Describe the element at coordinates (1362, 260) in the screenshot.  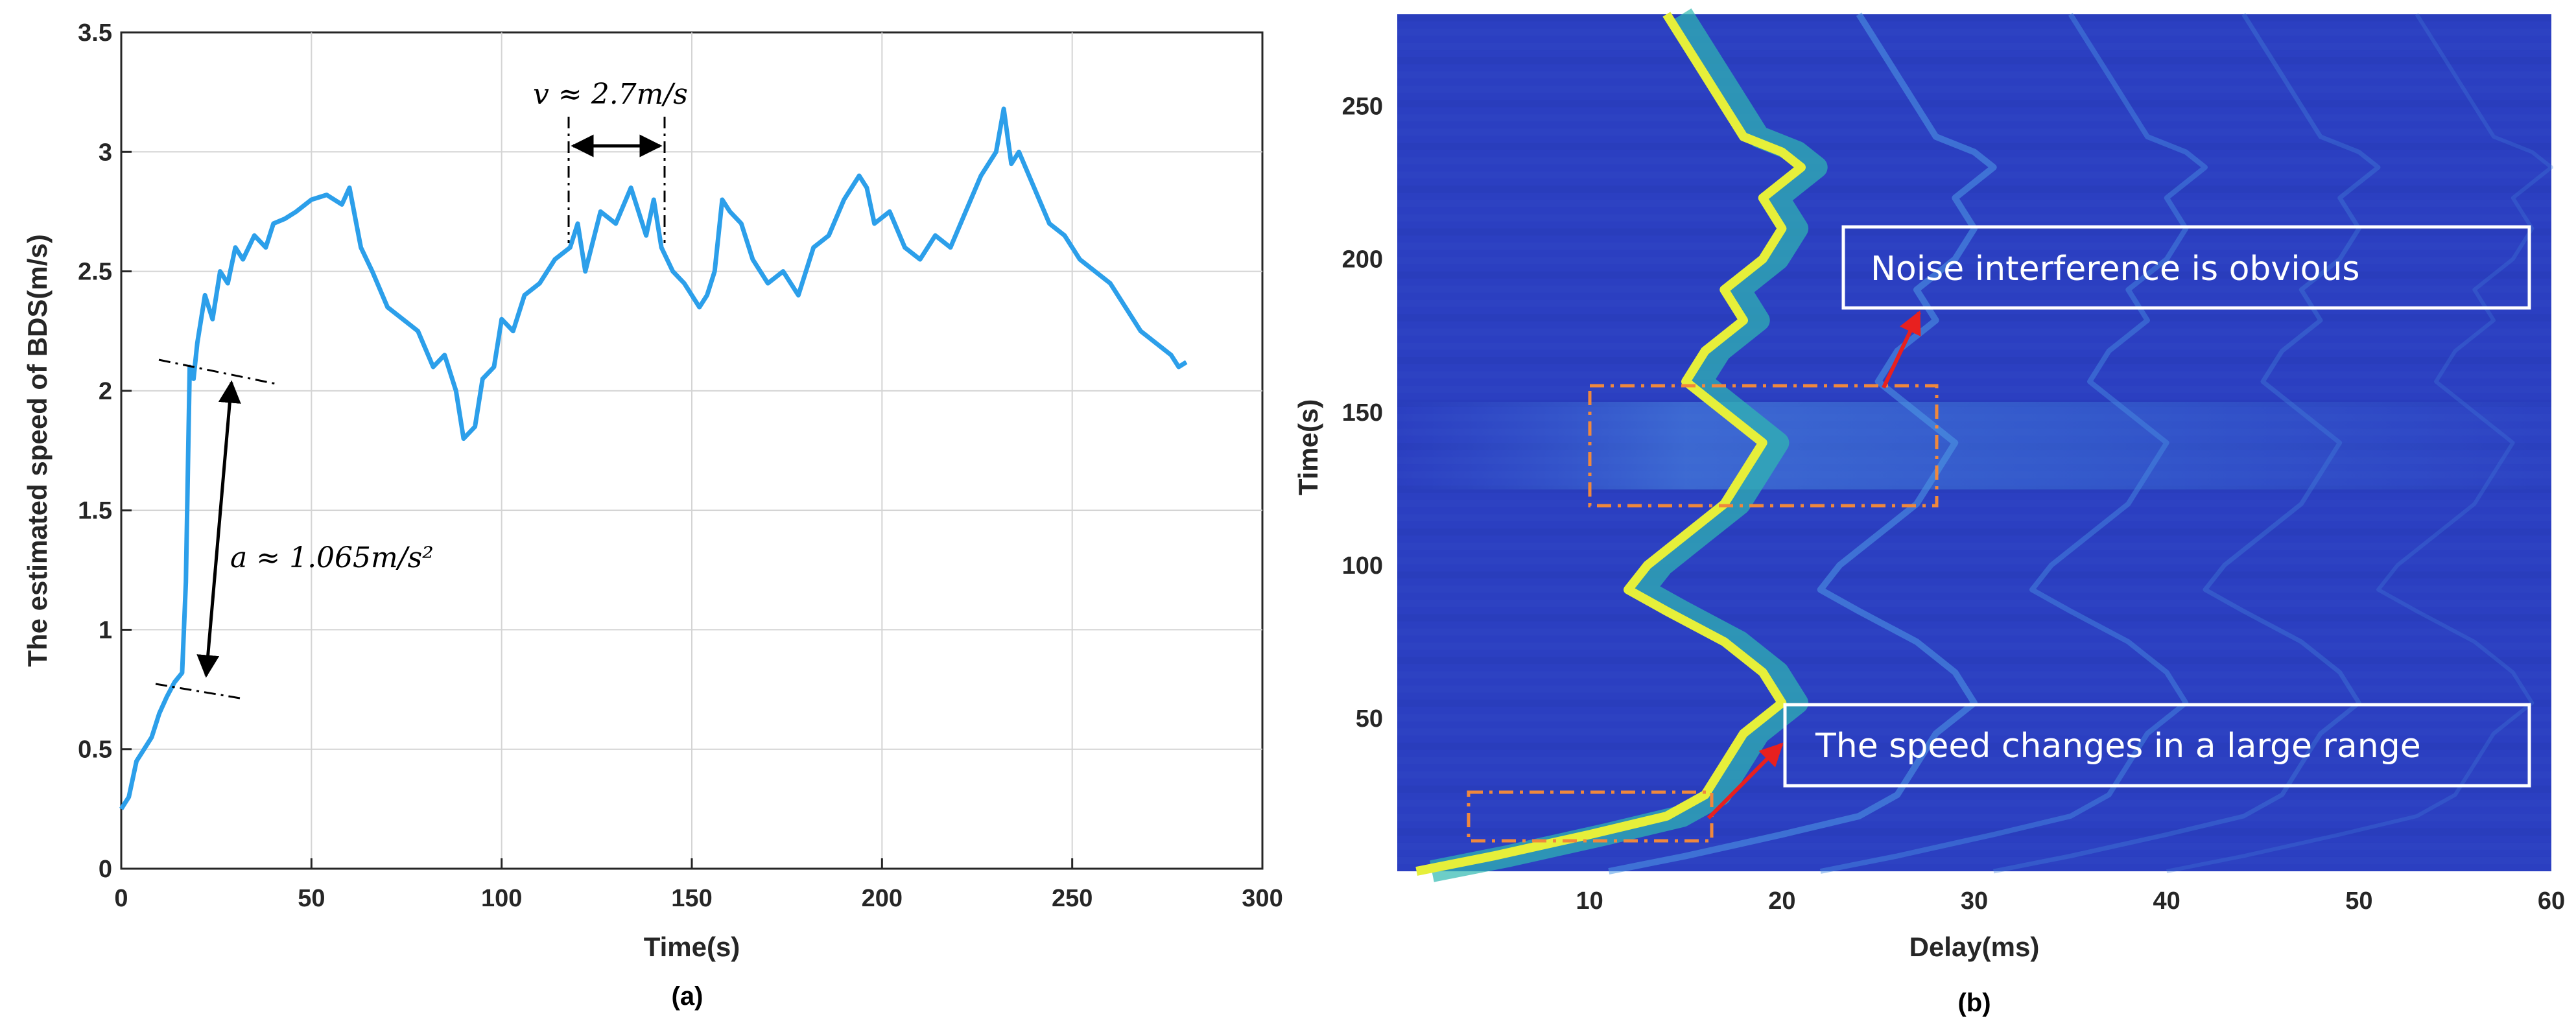
I see `y-tick-label-b: 200` at that location.